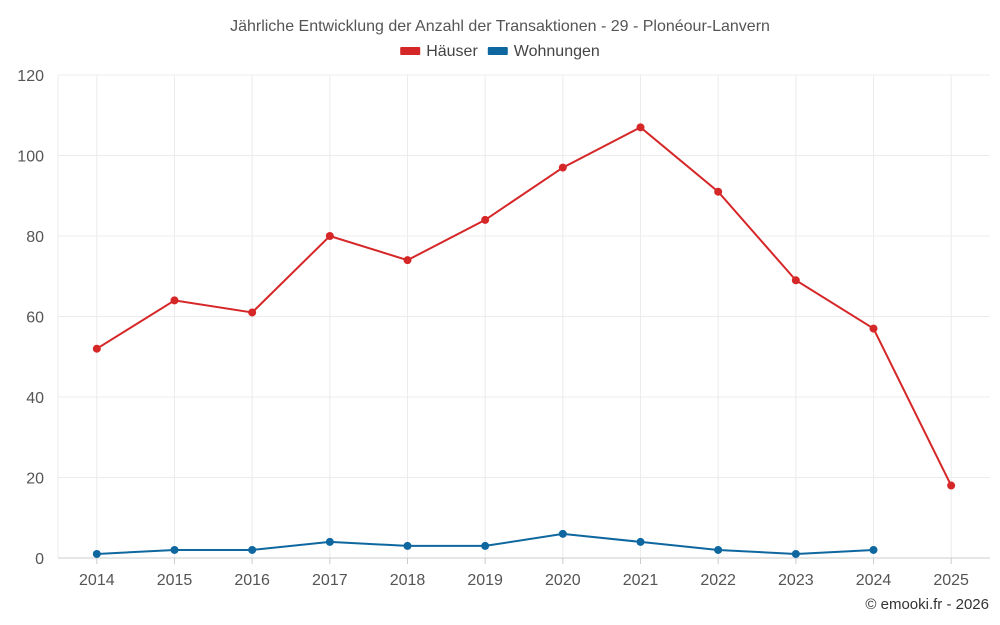  I want to click on legend: Häuser Wohnungen, so click(500, 51).